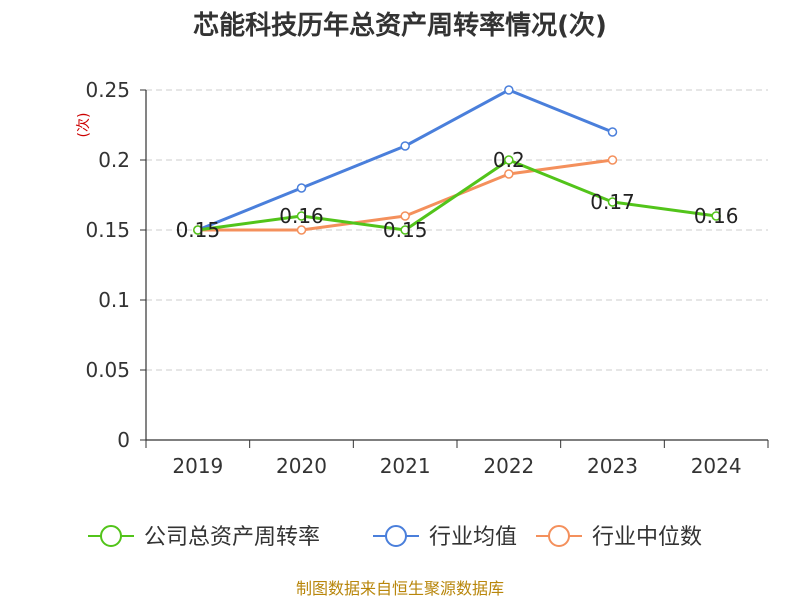 The width and height of the screenshot is (800, 600). Describe the element at coordinates (400, 588) in the screenshot. I see `source-note: 制图数据来自恒生聚源数据库` at that location.